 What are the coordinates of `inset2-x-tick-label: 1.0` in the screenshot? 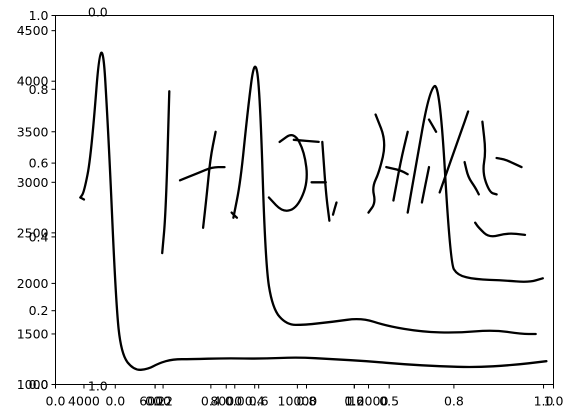 It's located at (544, 401).